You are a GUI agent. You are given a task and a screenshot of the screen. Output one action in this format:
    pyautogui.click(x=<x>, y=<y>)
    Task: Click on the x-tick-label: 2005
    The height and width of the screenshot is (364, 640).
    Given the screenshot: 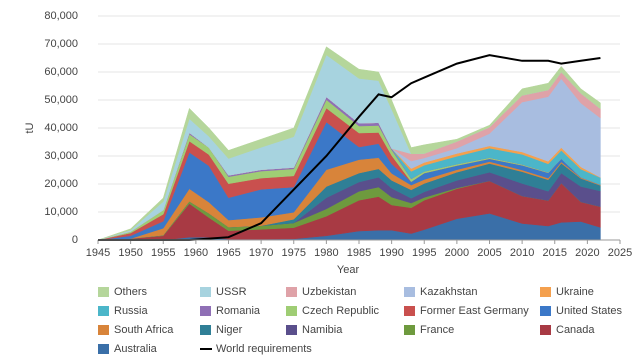 What is the action you would take?
    pyautogui.click(x=489, y=253)
    